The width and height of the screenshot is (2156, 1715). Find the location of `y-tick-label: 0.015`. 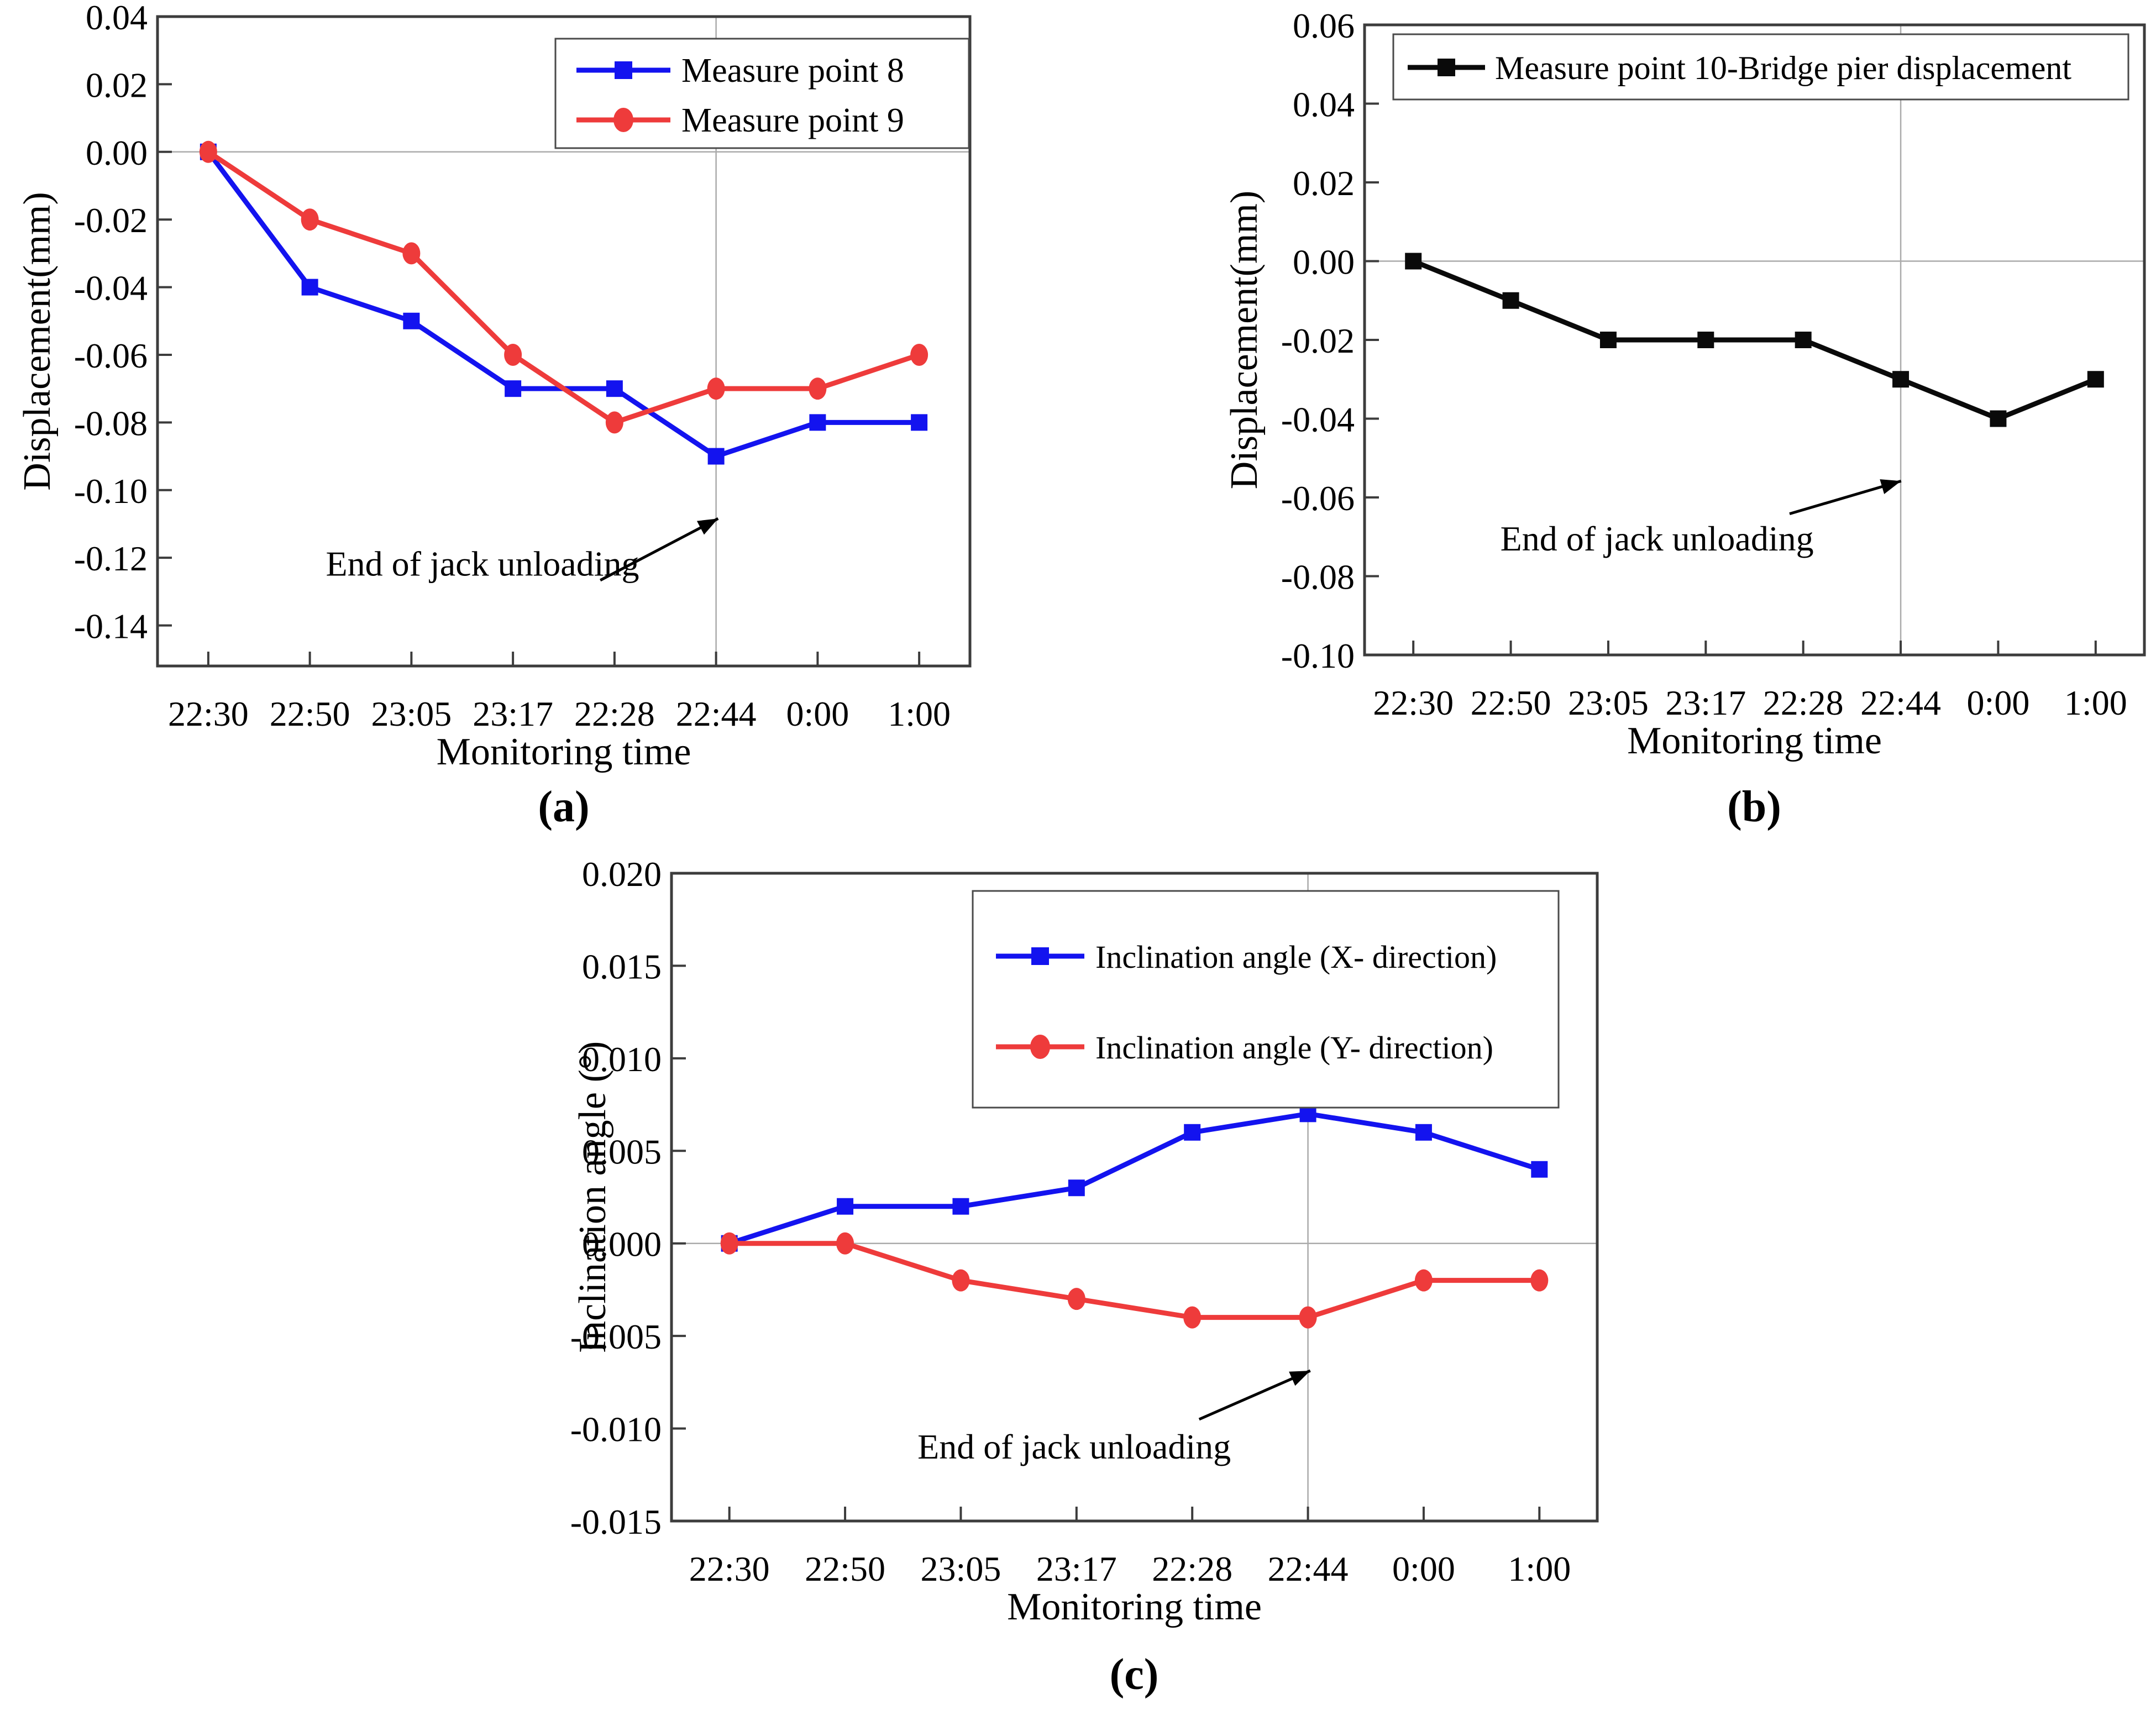

y-tick-label: 0.015 is located at coordinates (622, 967).